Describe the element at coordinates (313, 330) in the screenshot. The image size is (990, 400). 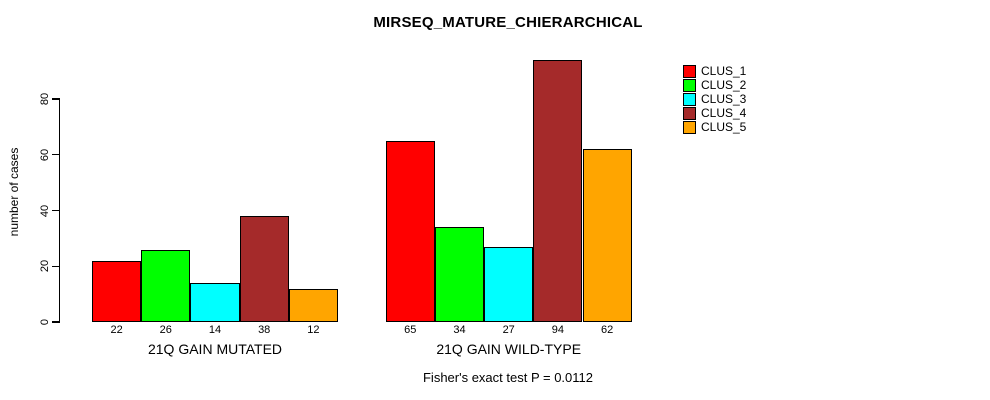
I see `bar-value-label: 12` at that location.